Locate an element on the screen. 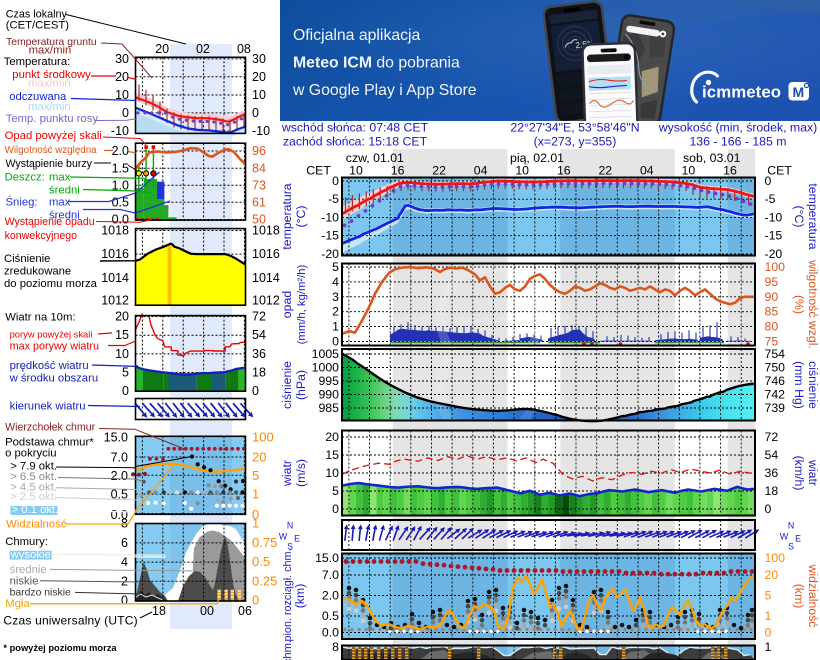 This screenshot has height=660, width=820. svg-text: Wystąpienie burzy is located at coordinates (49, 164).